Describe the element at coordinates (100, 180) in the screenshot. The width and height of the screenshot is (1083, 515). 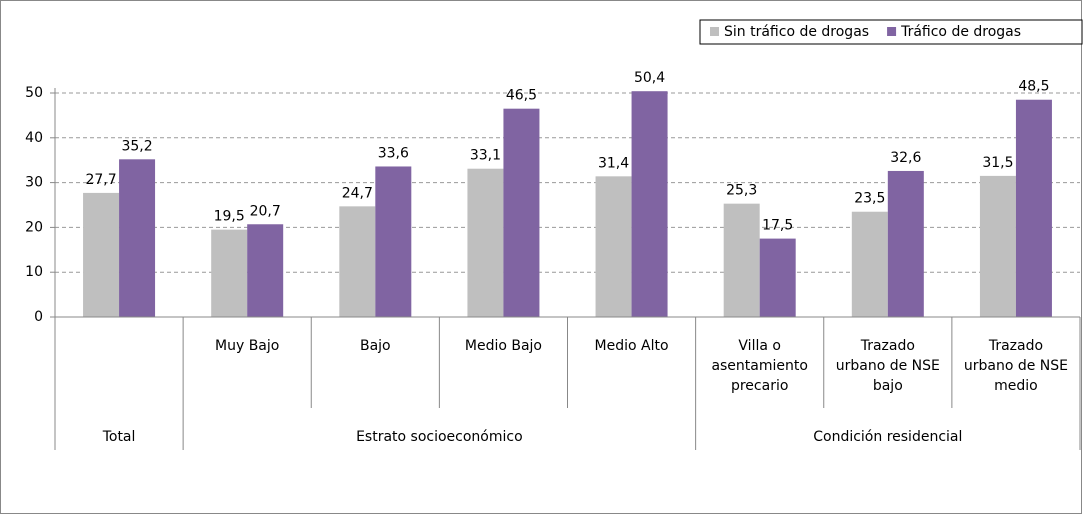
I see `data-label: 27,7` at that location.